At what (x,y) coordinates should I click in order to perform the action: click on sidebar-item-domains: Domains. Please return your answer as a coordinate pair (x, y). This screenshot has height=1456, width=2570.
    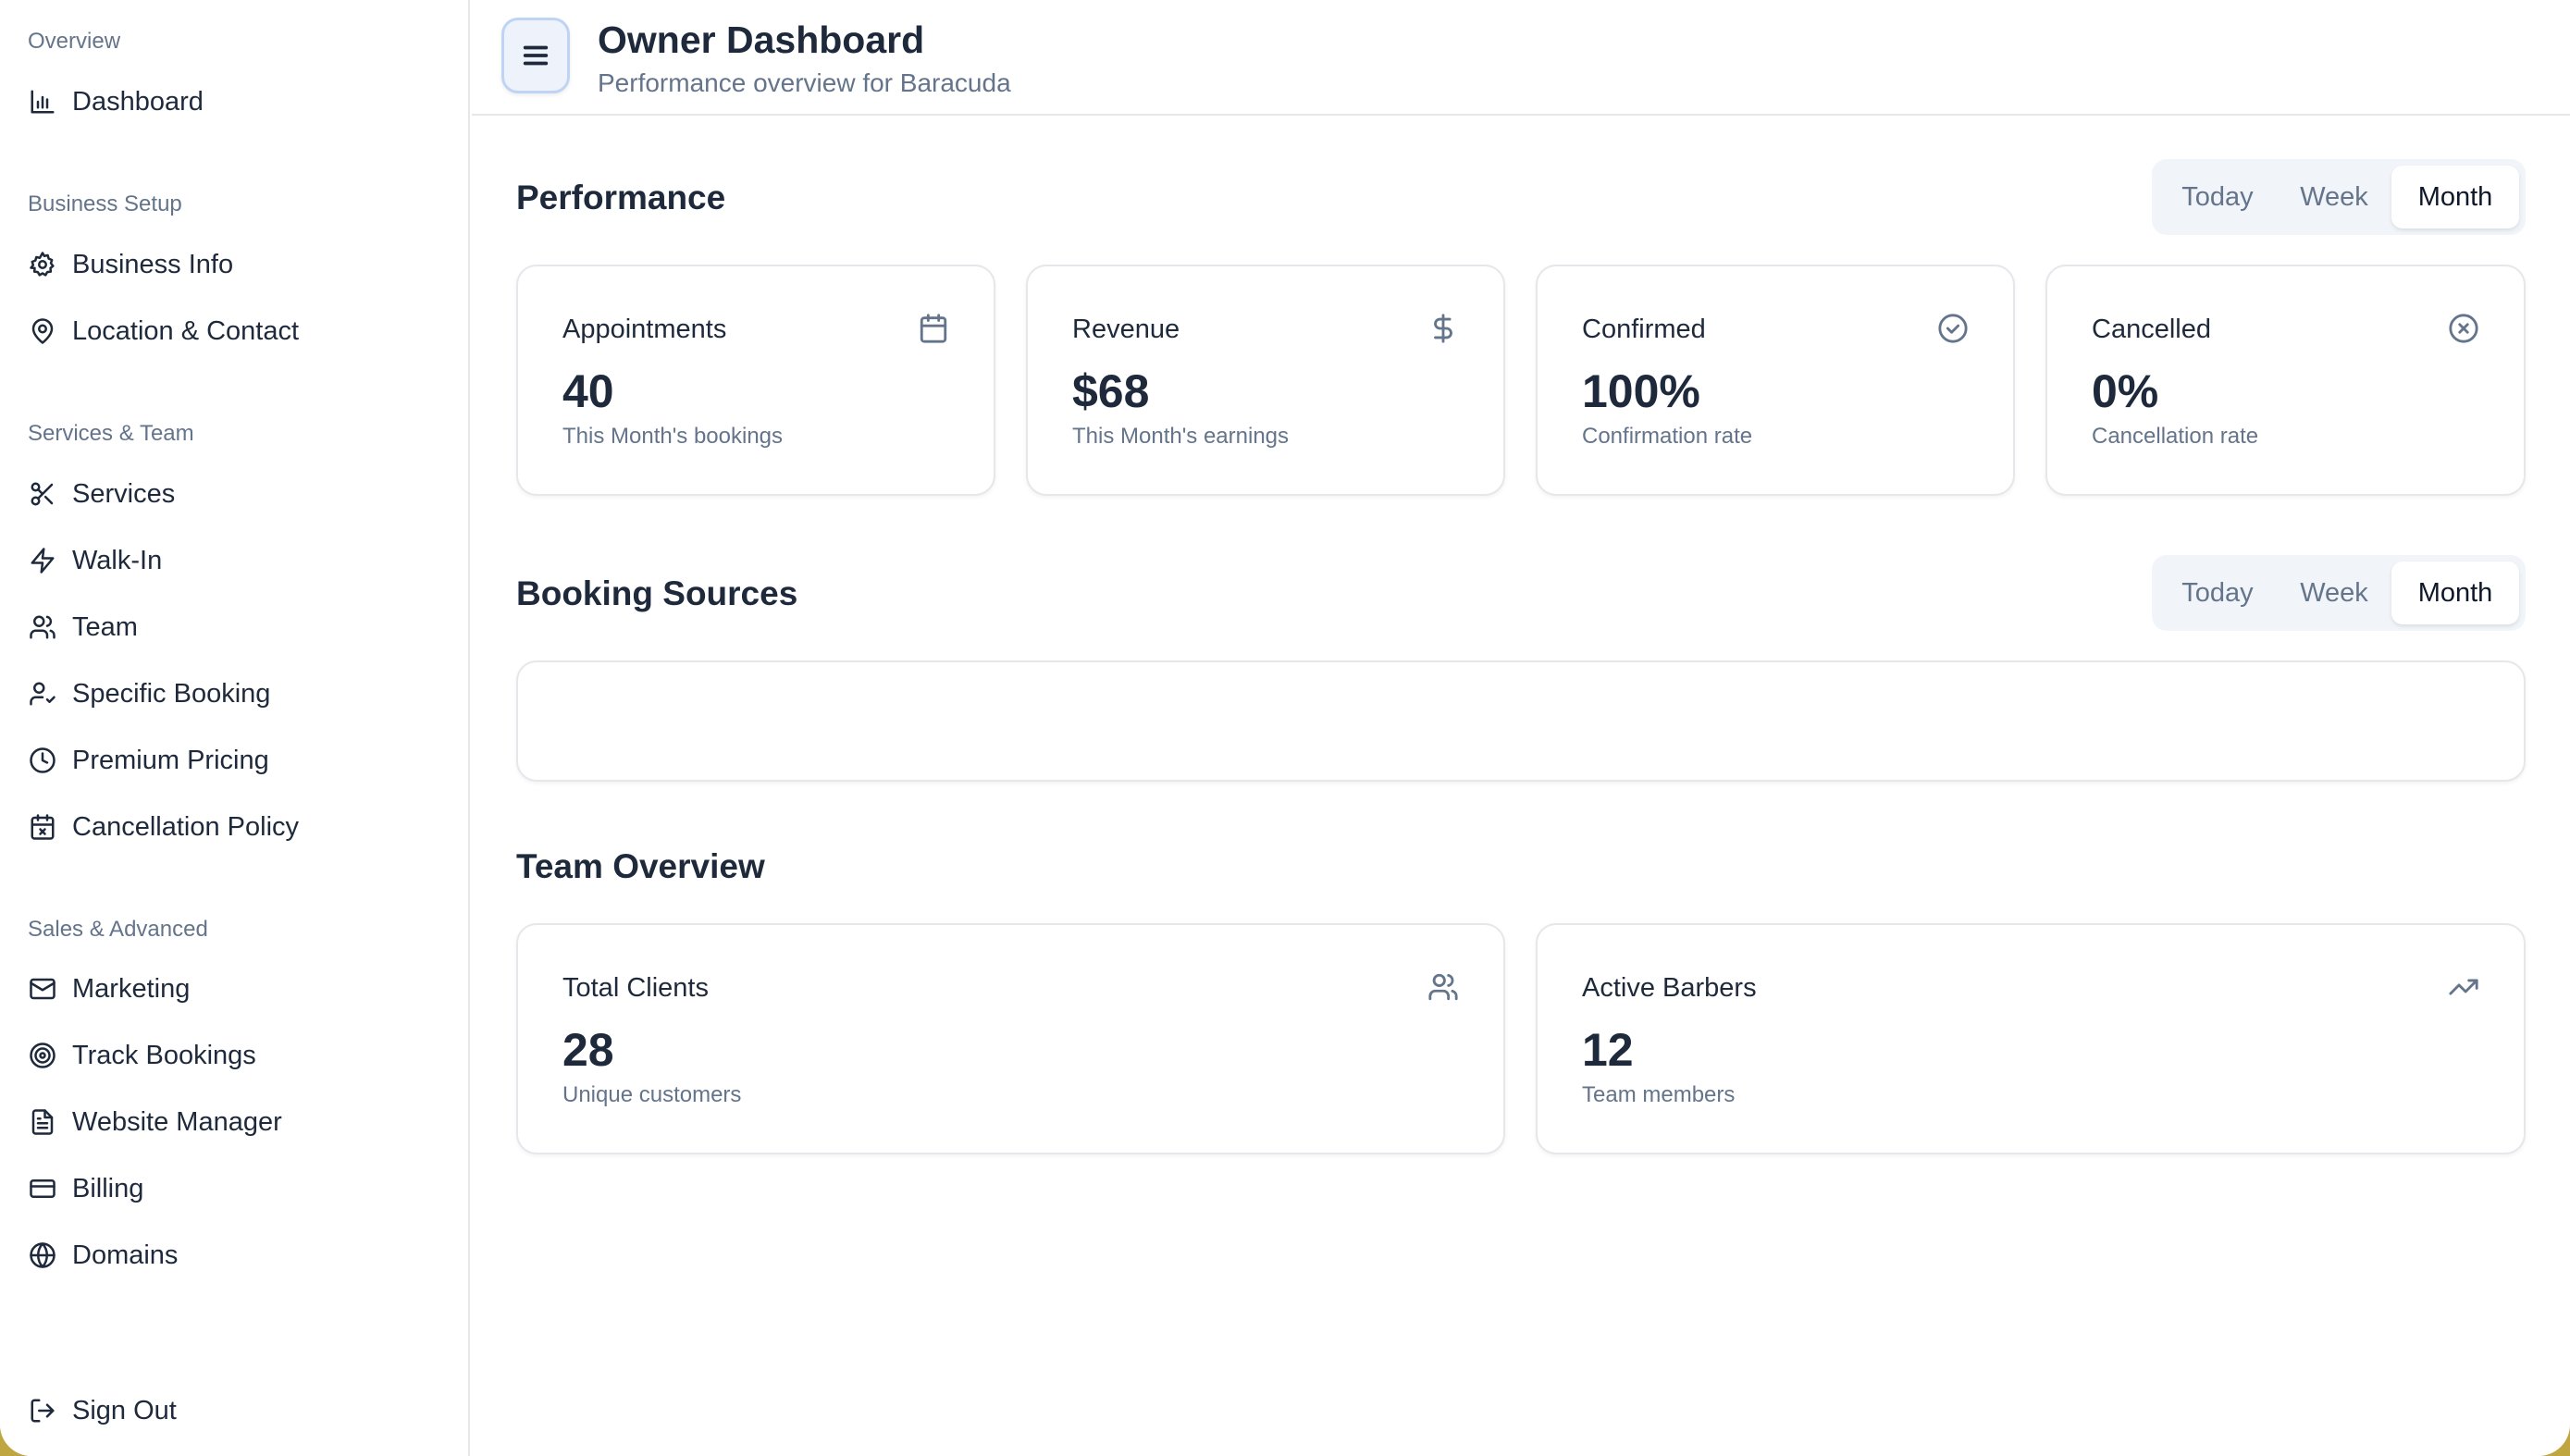
    Looking at the image, I should click on (103, 1255).